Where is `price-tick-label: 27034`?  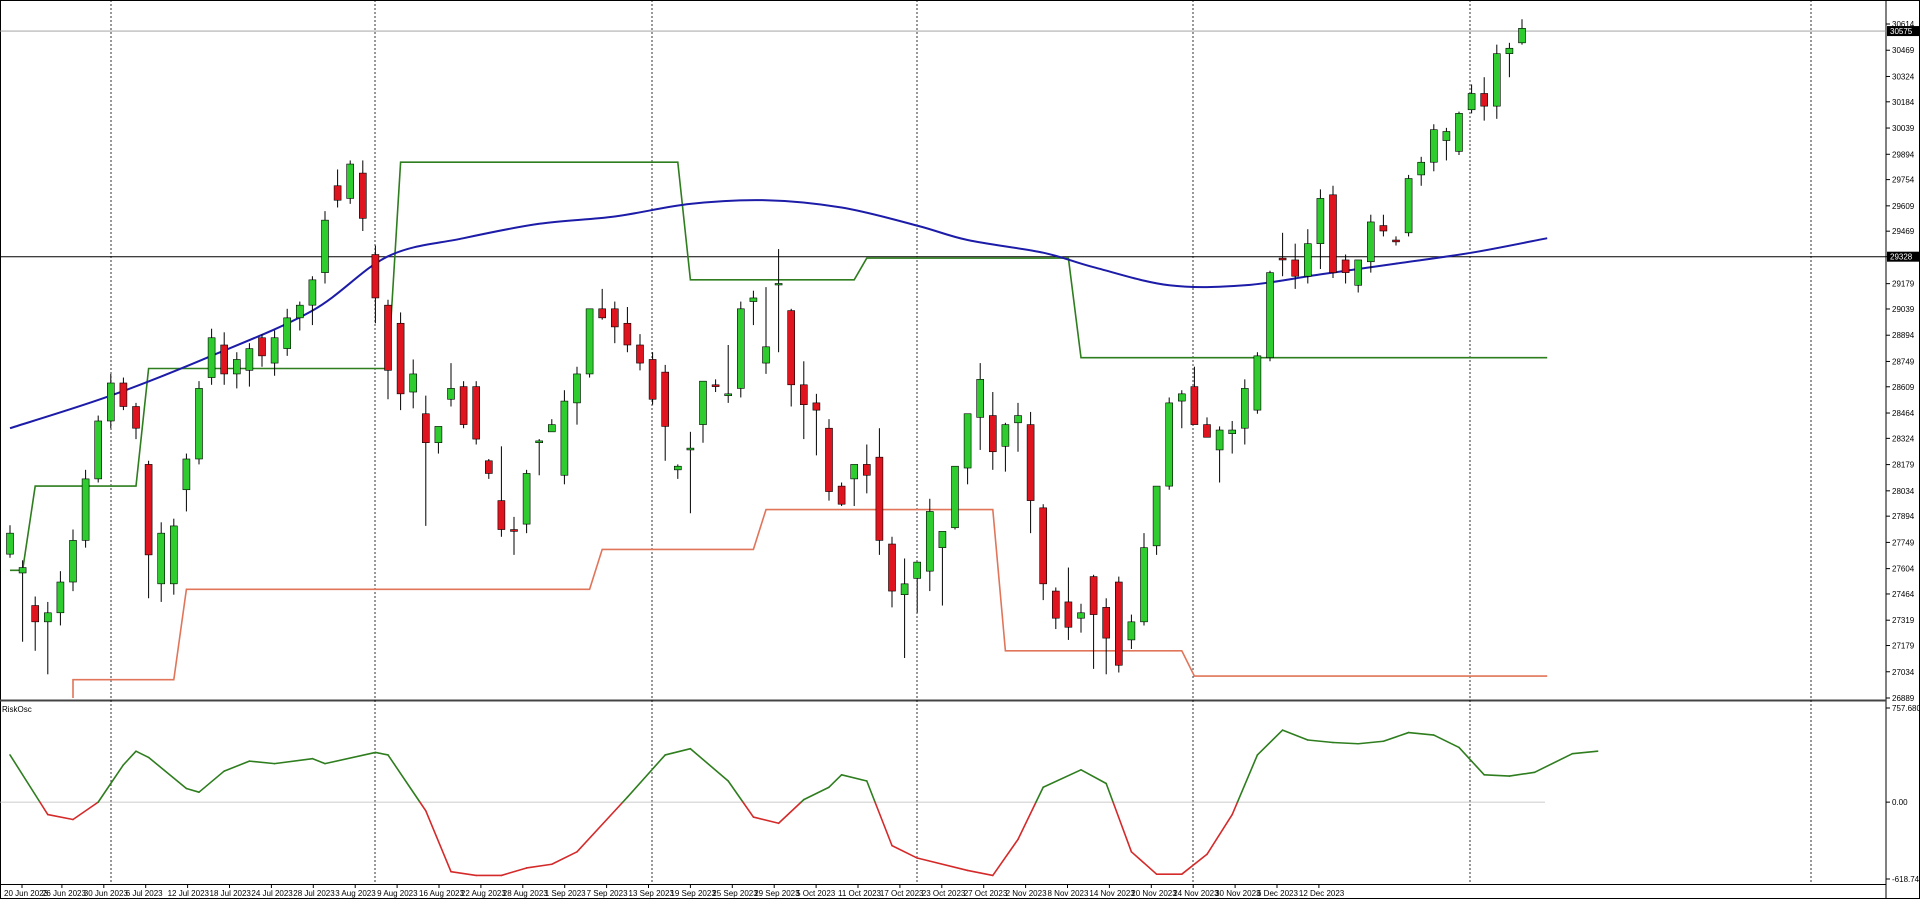
price-tick-label: 27034 is located at coordinates (1903, 672).